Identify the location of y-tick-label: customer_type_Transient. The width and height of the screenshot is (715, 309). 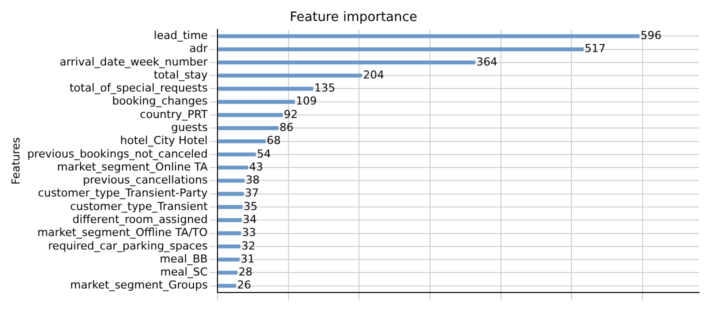
(139, 206).